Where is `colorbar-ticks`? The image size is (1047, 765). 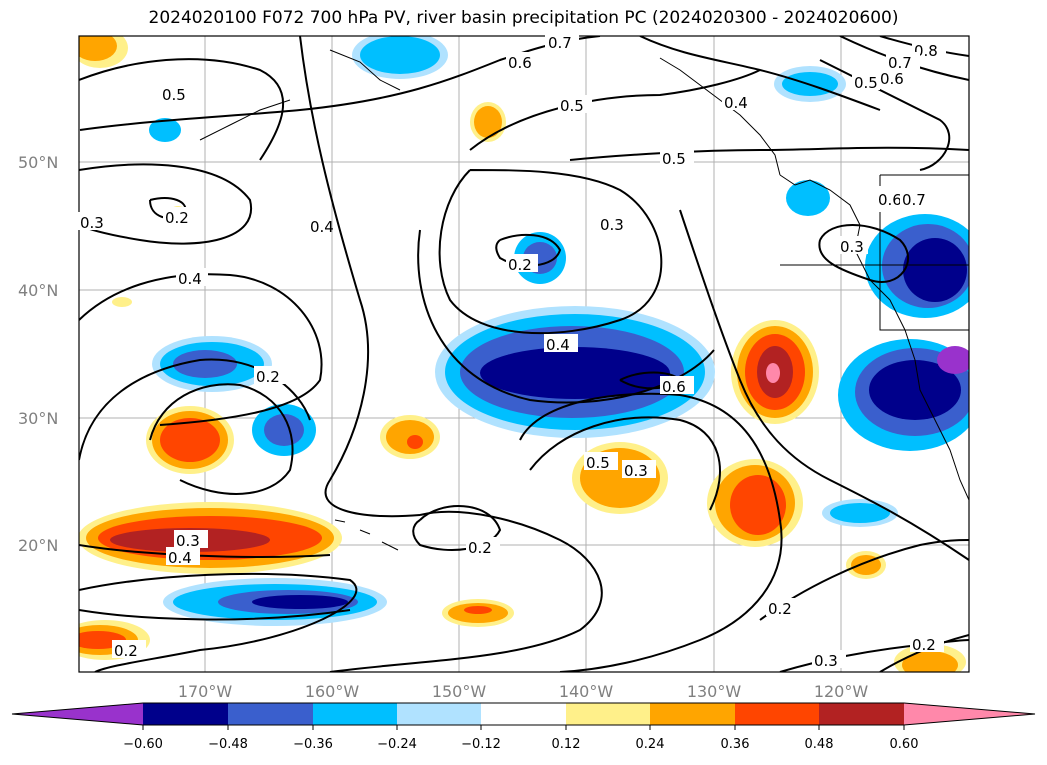
colorbar-ticks is located at coordinates (523, 727).